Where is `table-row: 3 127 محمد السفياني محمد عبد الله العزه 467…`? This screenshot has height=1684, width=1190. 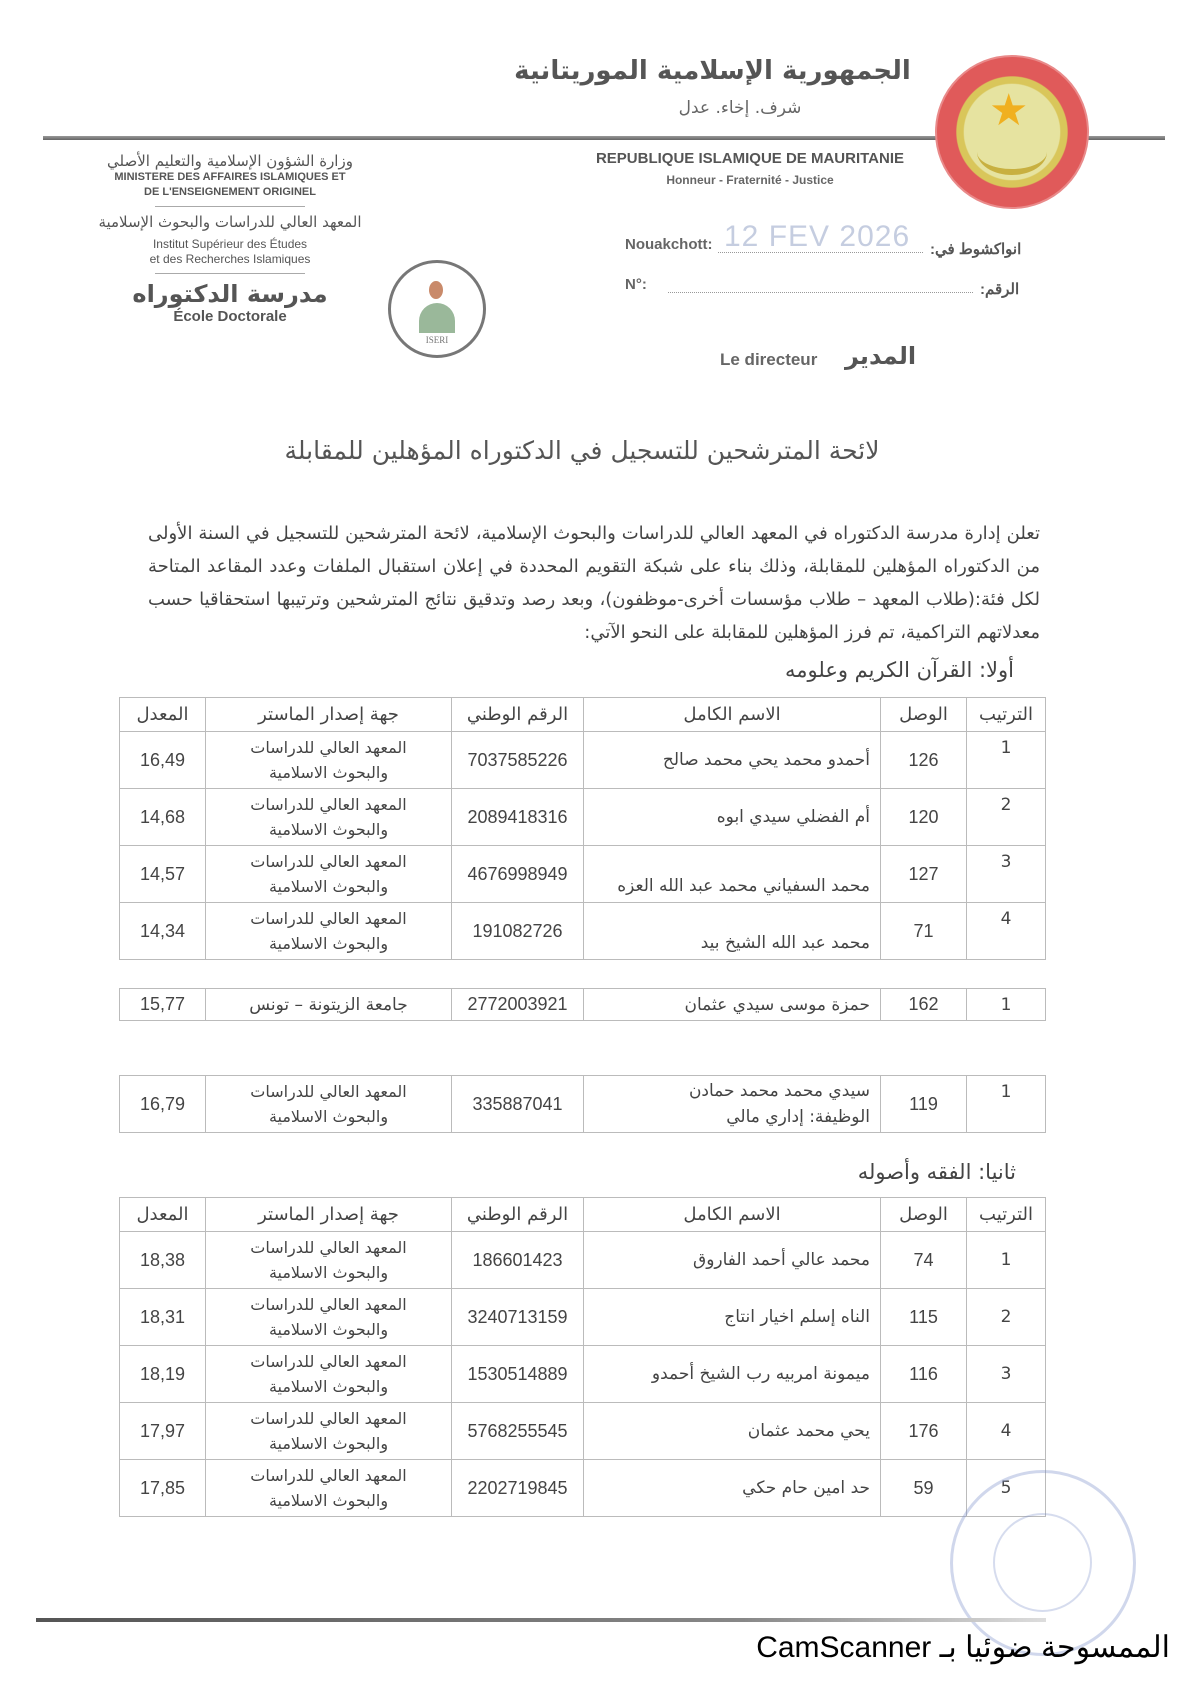 table-row: 3 127 محمد السفياني محمد عبد الله العزه 467… is located at coordinates (582, 874).